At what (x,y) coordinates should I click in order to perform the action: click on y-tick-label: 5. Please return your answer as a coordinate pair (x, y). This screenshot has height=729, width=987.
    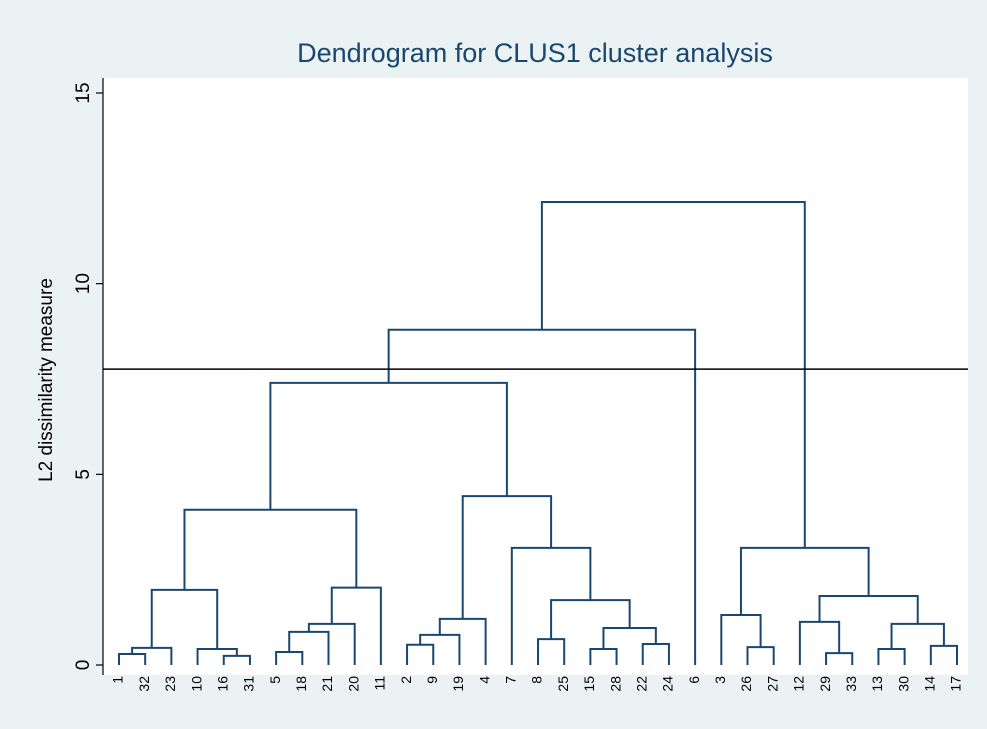
    Looking at the image, I should click on (83, 474).